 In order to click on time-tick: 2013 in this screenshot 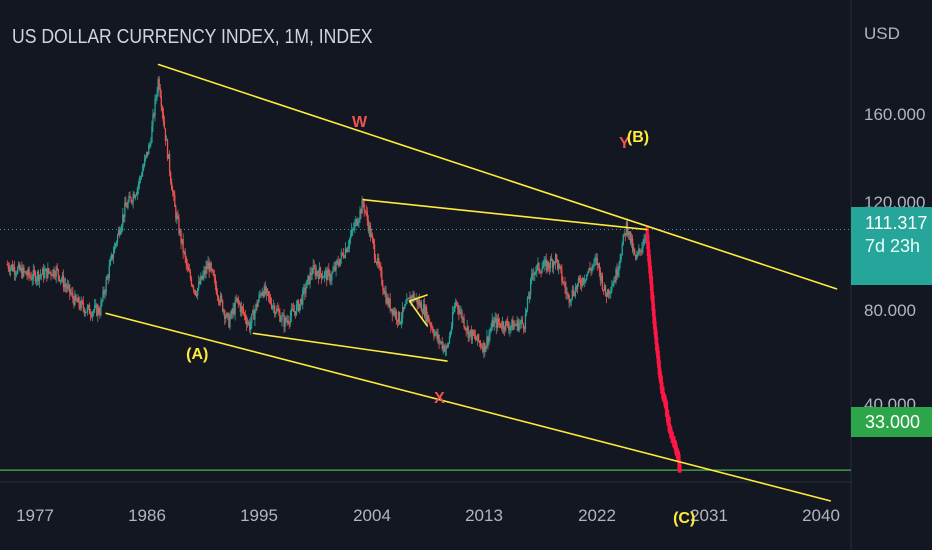, I will do `click(484, 515)`.